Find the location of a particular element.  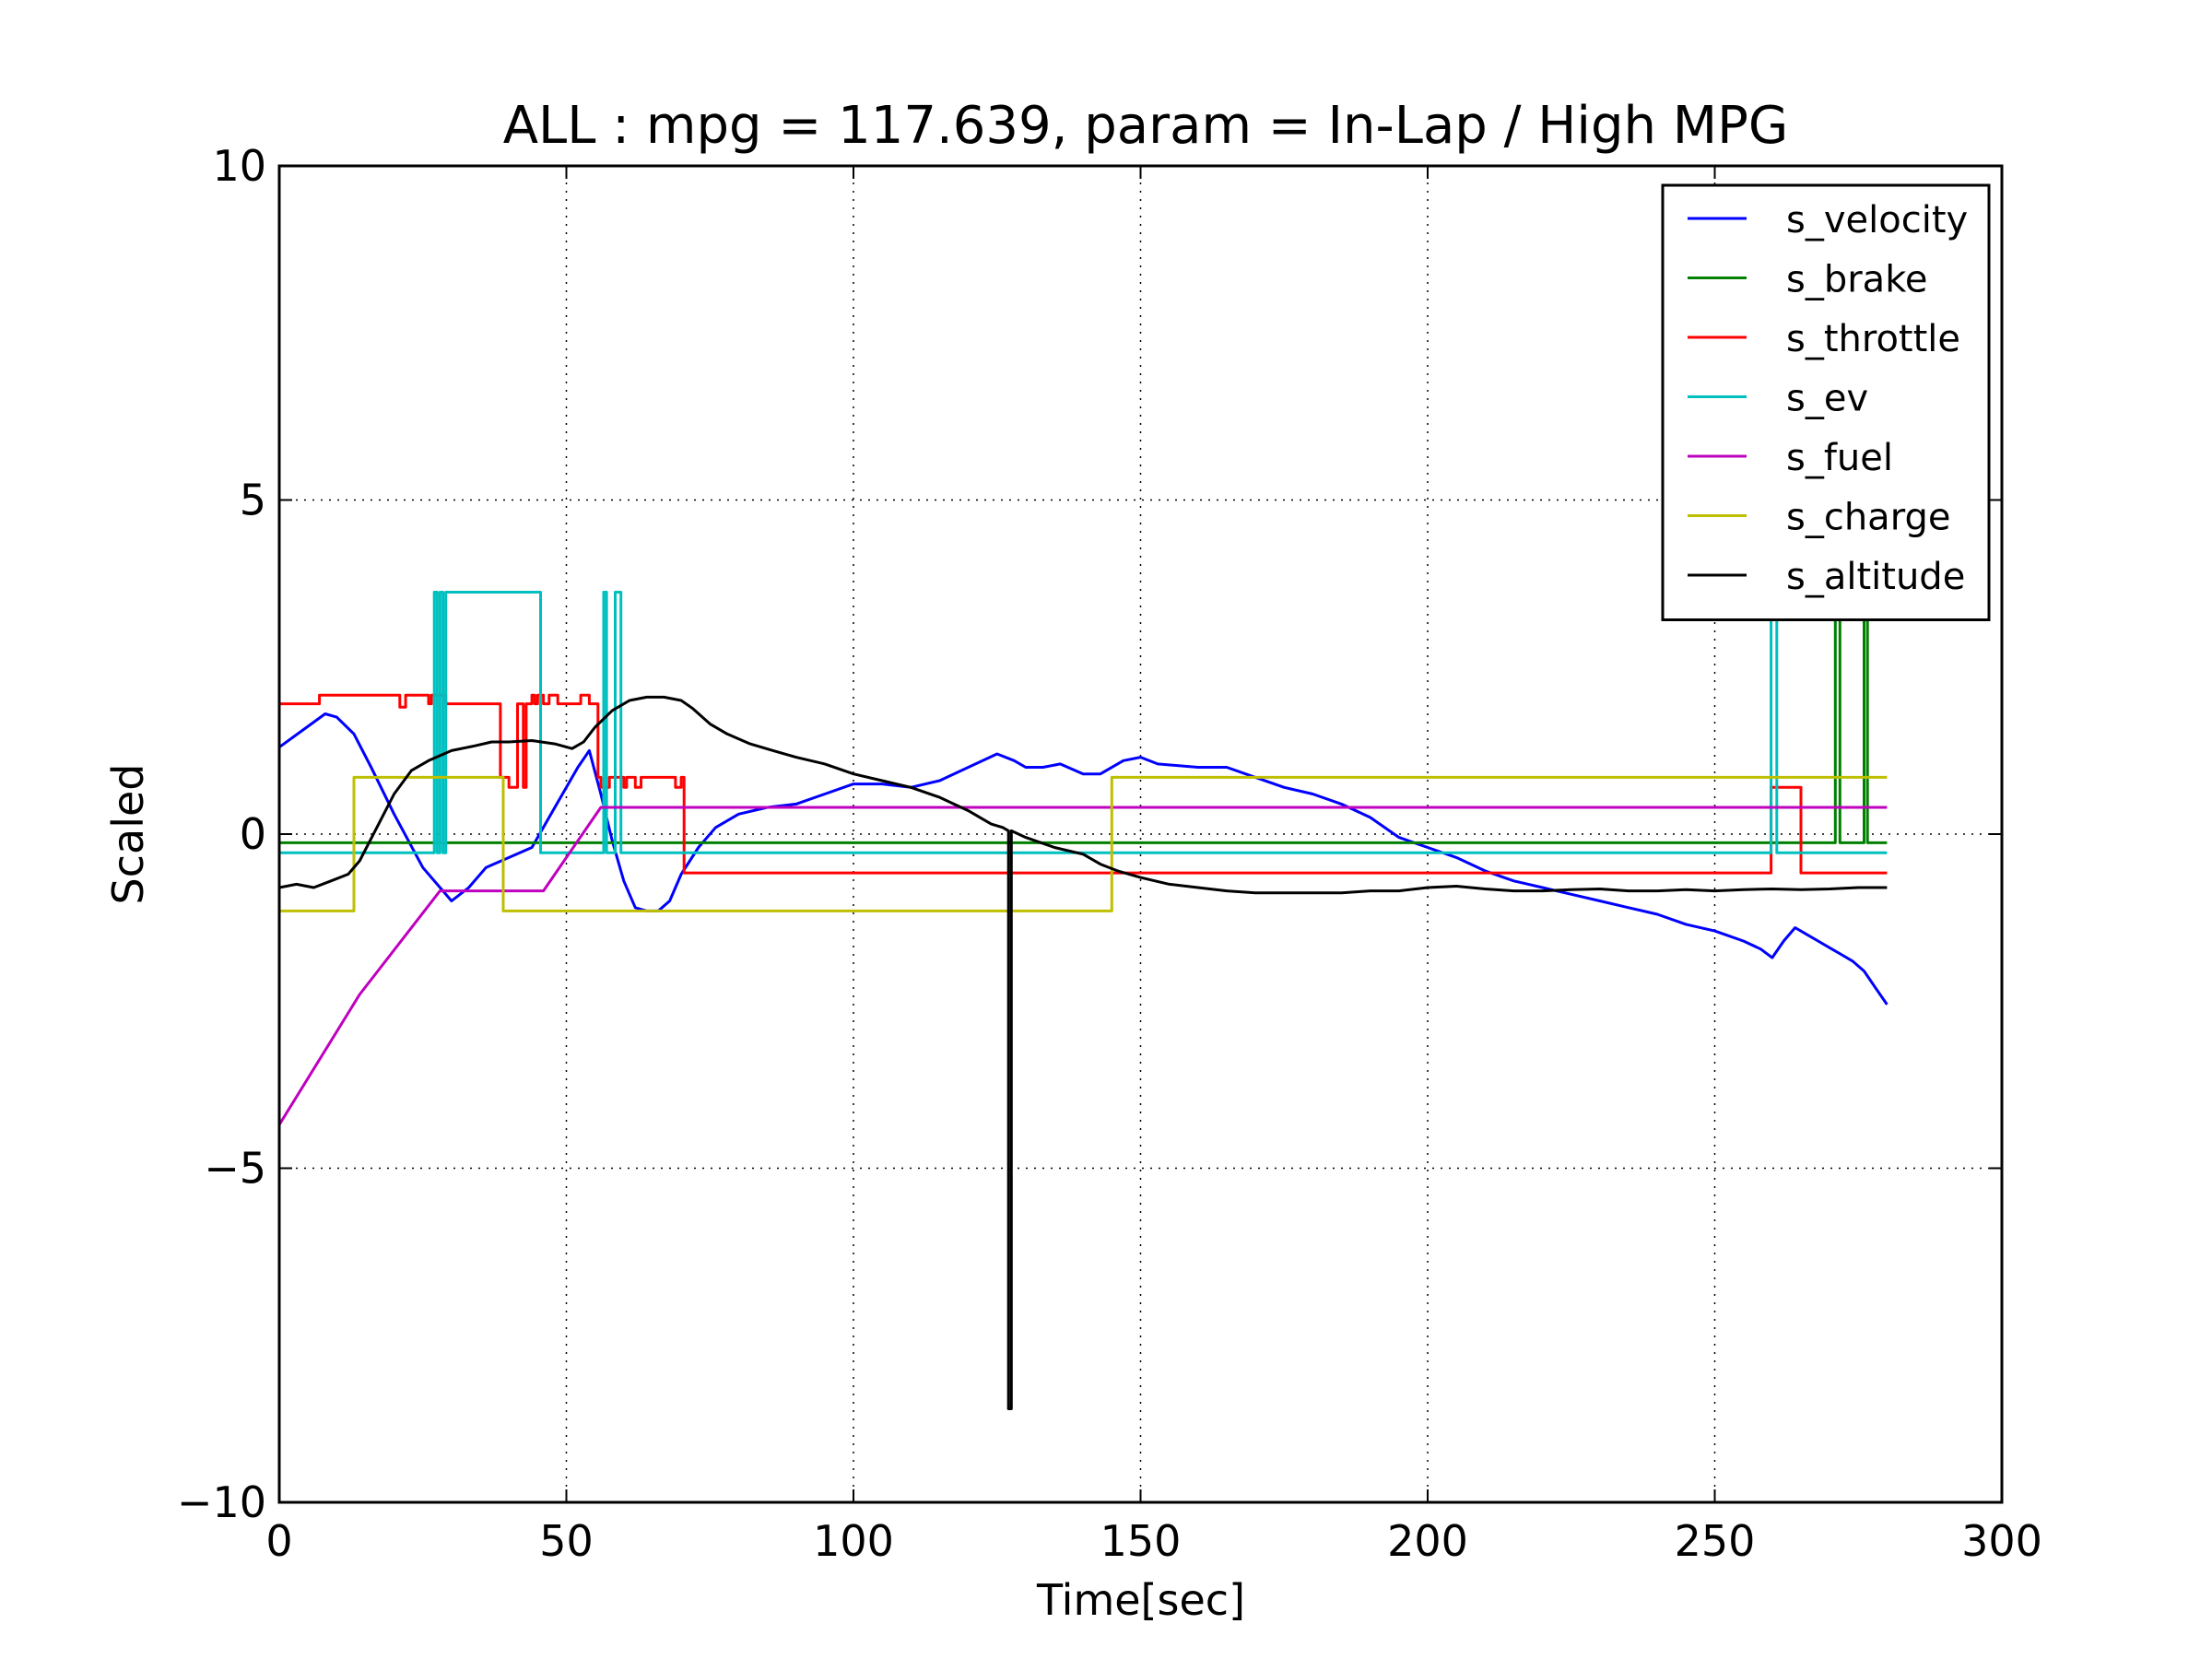

legend-label-s-ev: s_ev is located at coordinates (1827, 399).